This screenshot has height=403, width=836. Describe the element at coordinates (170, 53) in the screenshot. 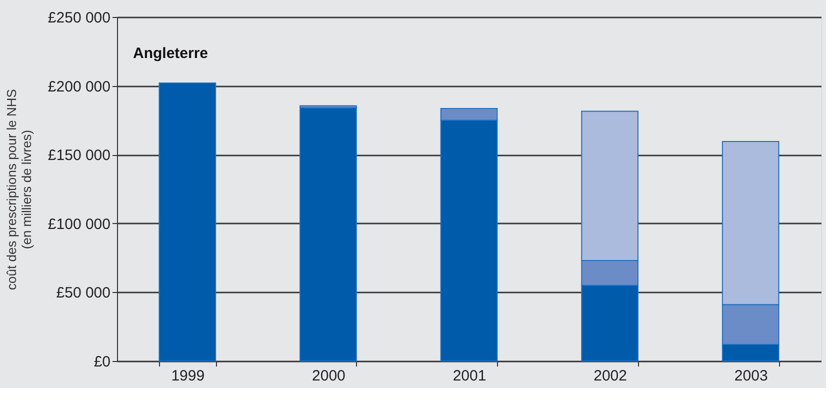

I see `annotation: Angleterre` at that location.